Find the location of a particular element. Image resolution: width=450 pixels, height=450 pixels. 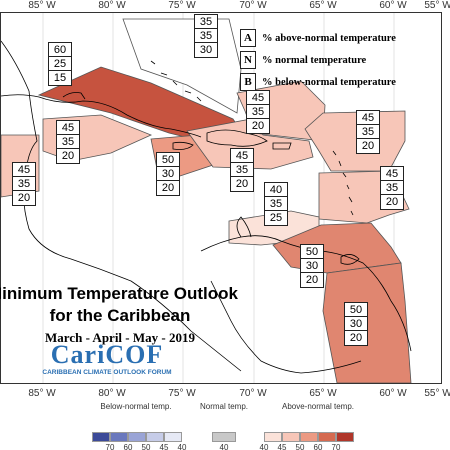

above-normal-value: 35 is located at coordinates (206, 22).